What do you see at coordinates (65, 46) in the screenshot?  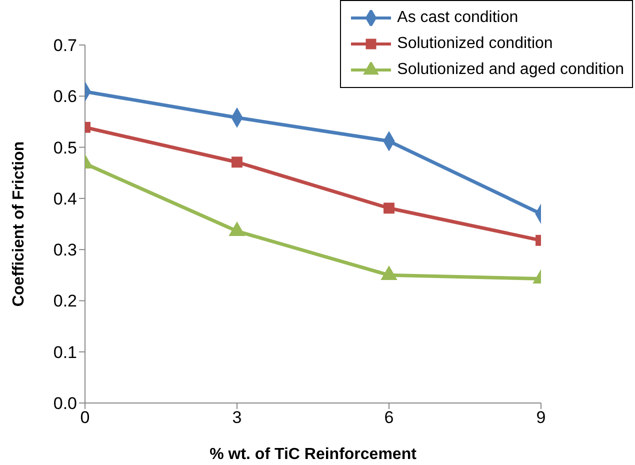 I see `y-tick-label: 0.7` at bounding box center [65, 46].